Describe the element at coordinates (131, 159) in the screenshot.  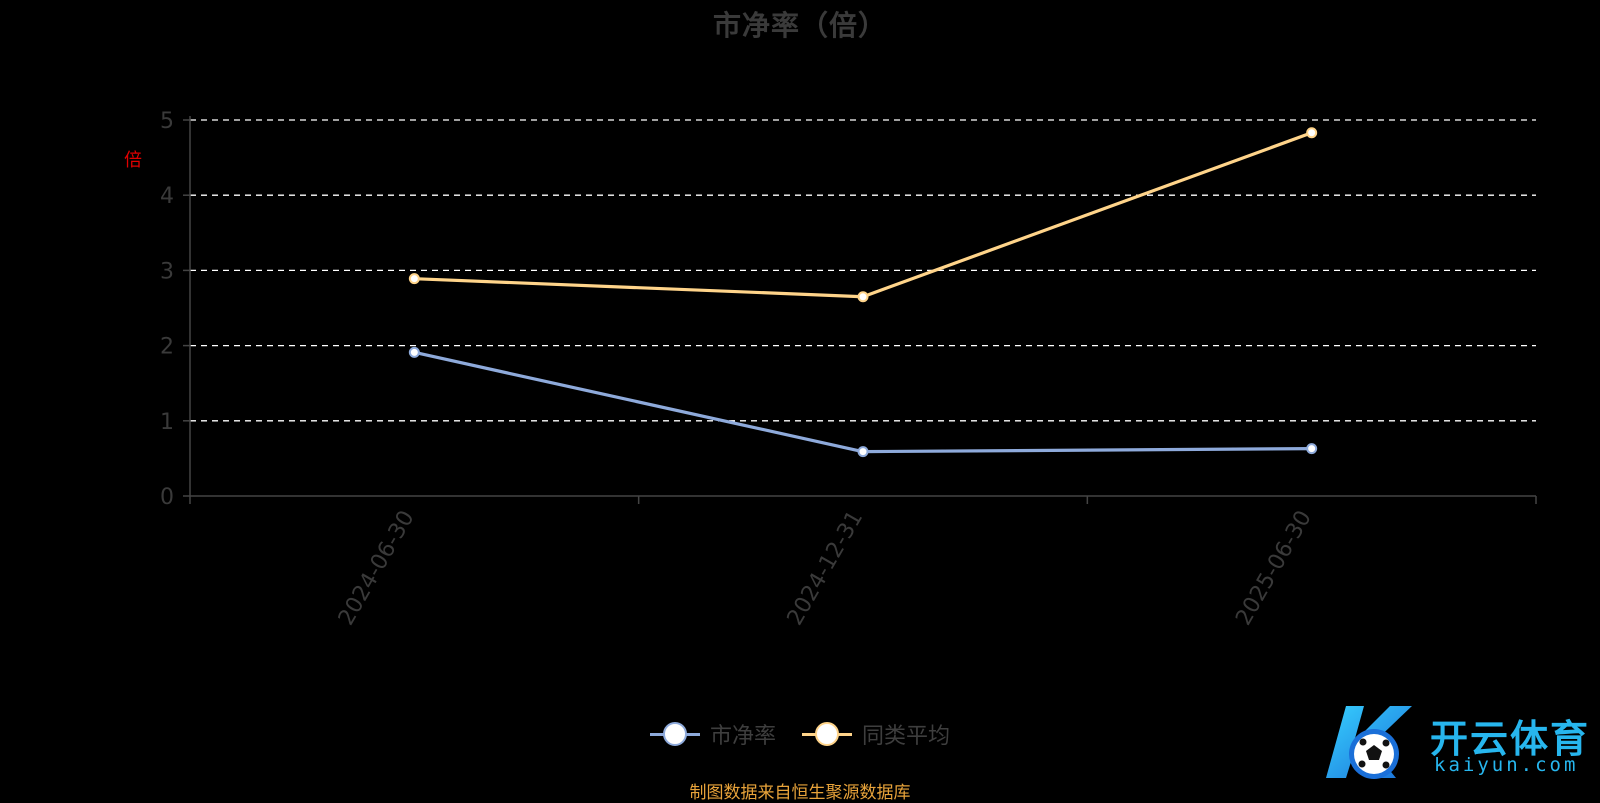
I see `y-axis-label: 倍` at that location.